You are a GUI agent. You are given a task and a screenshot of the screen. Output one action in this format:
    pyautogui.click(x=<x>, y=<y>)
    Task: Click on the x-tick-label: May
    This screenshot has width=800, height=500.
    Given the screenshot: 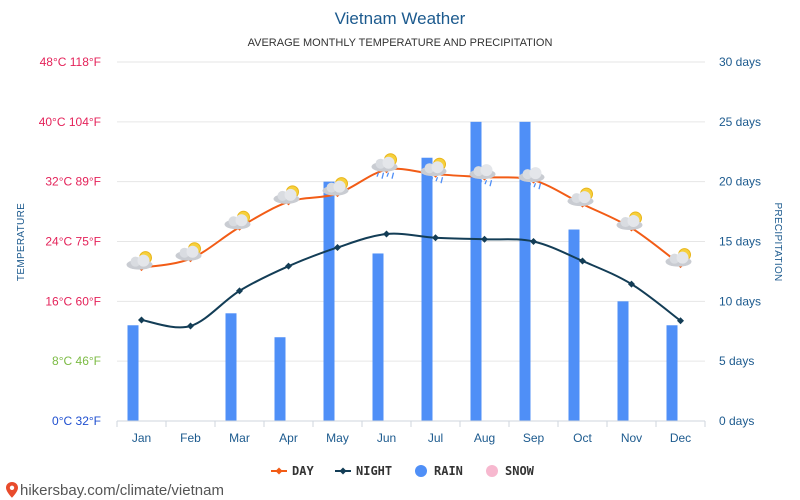 What is the action you would take?
    pyautogui.click(x=337, y=438)
    